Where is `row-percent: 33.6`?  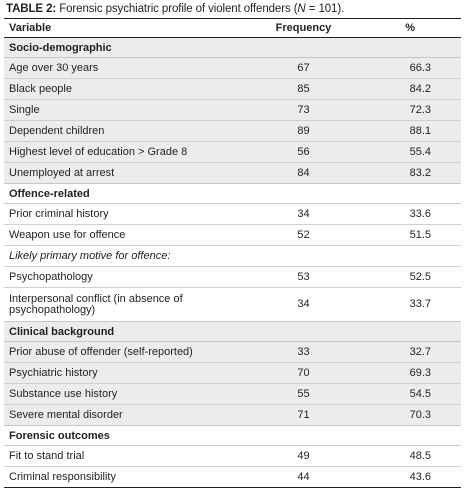
row-percent: 33.6 is located at coordinates (410, 214).